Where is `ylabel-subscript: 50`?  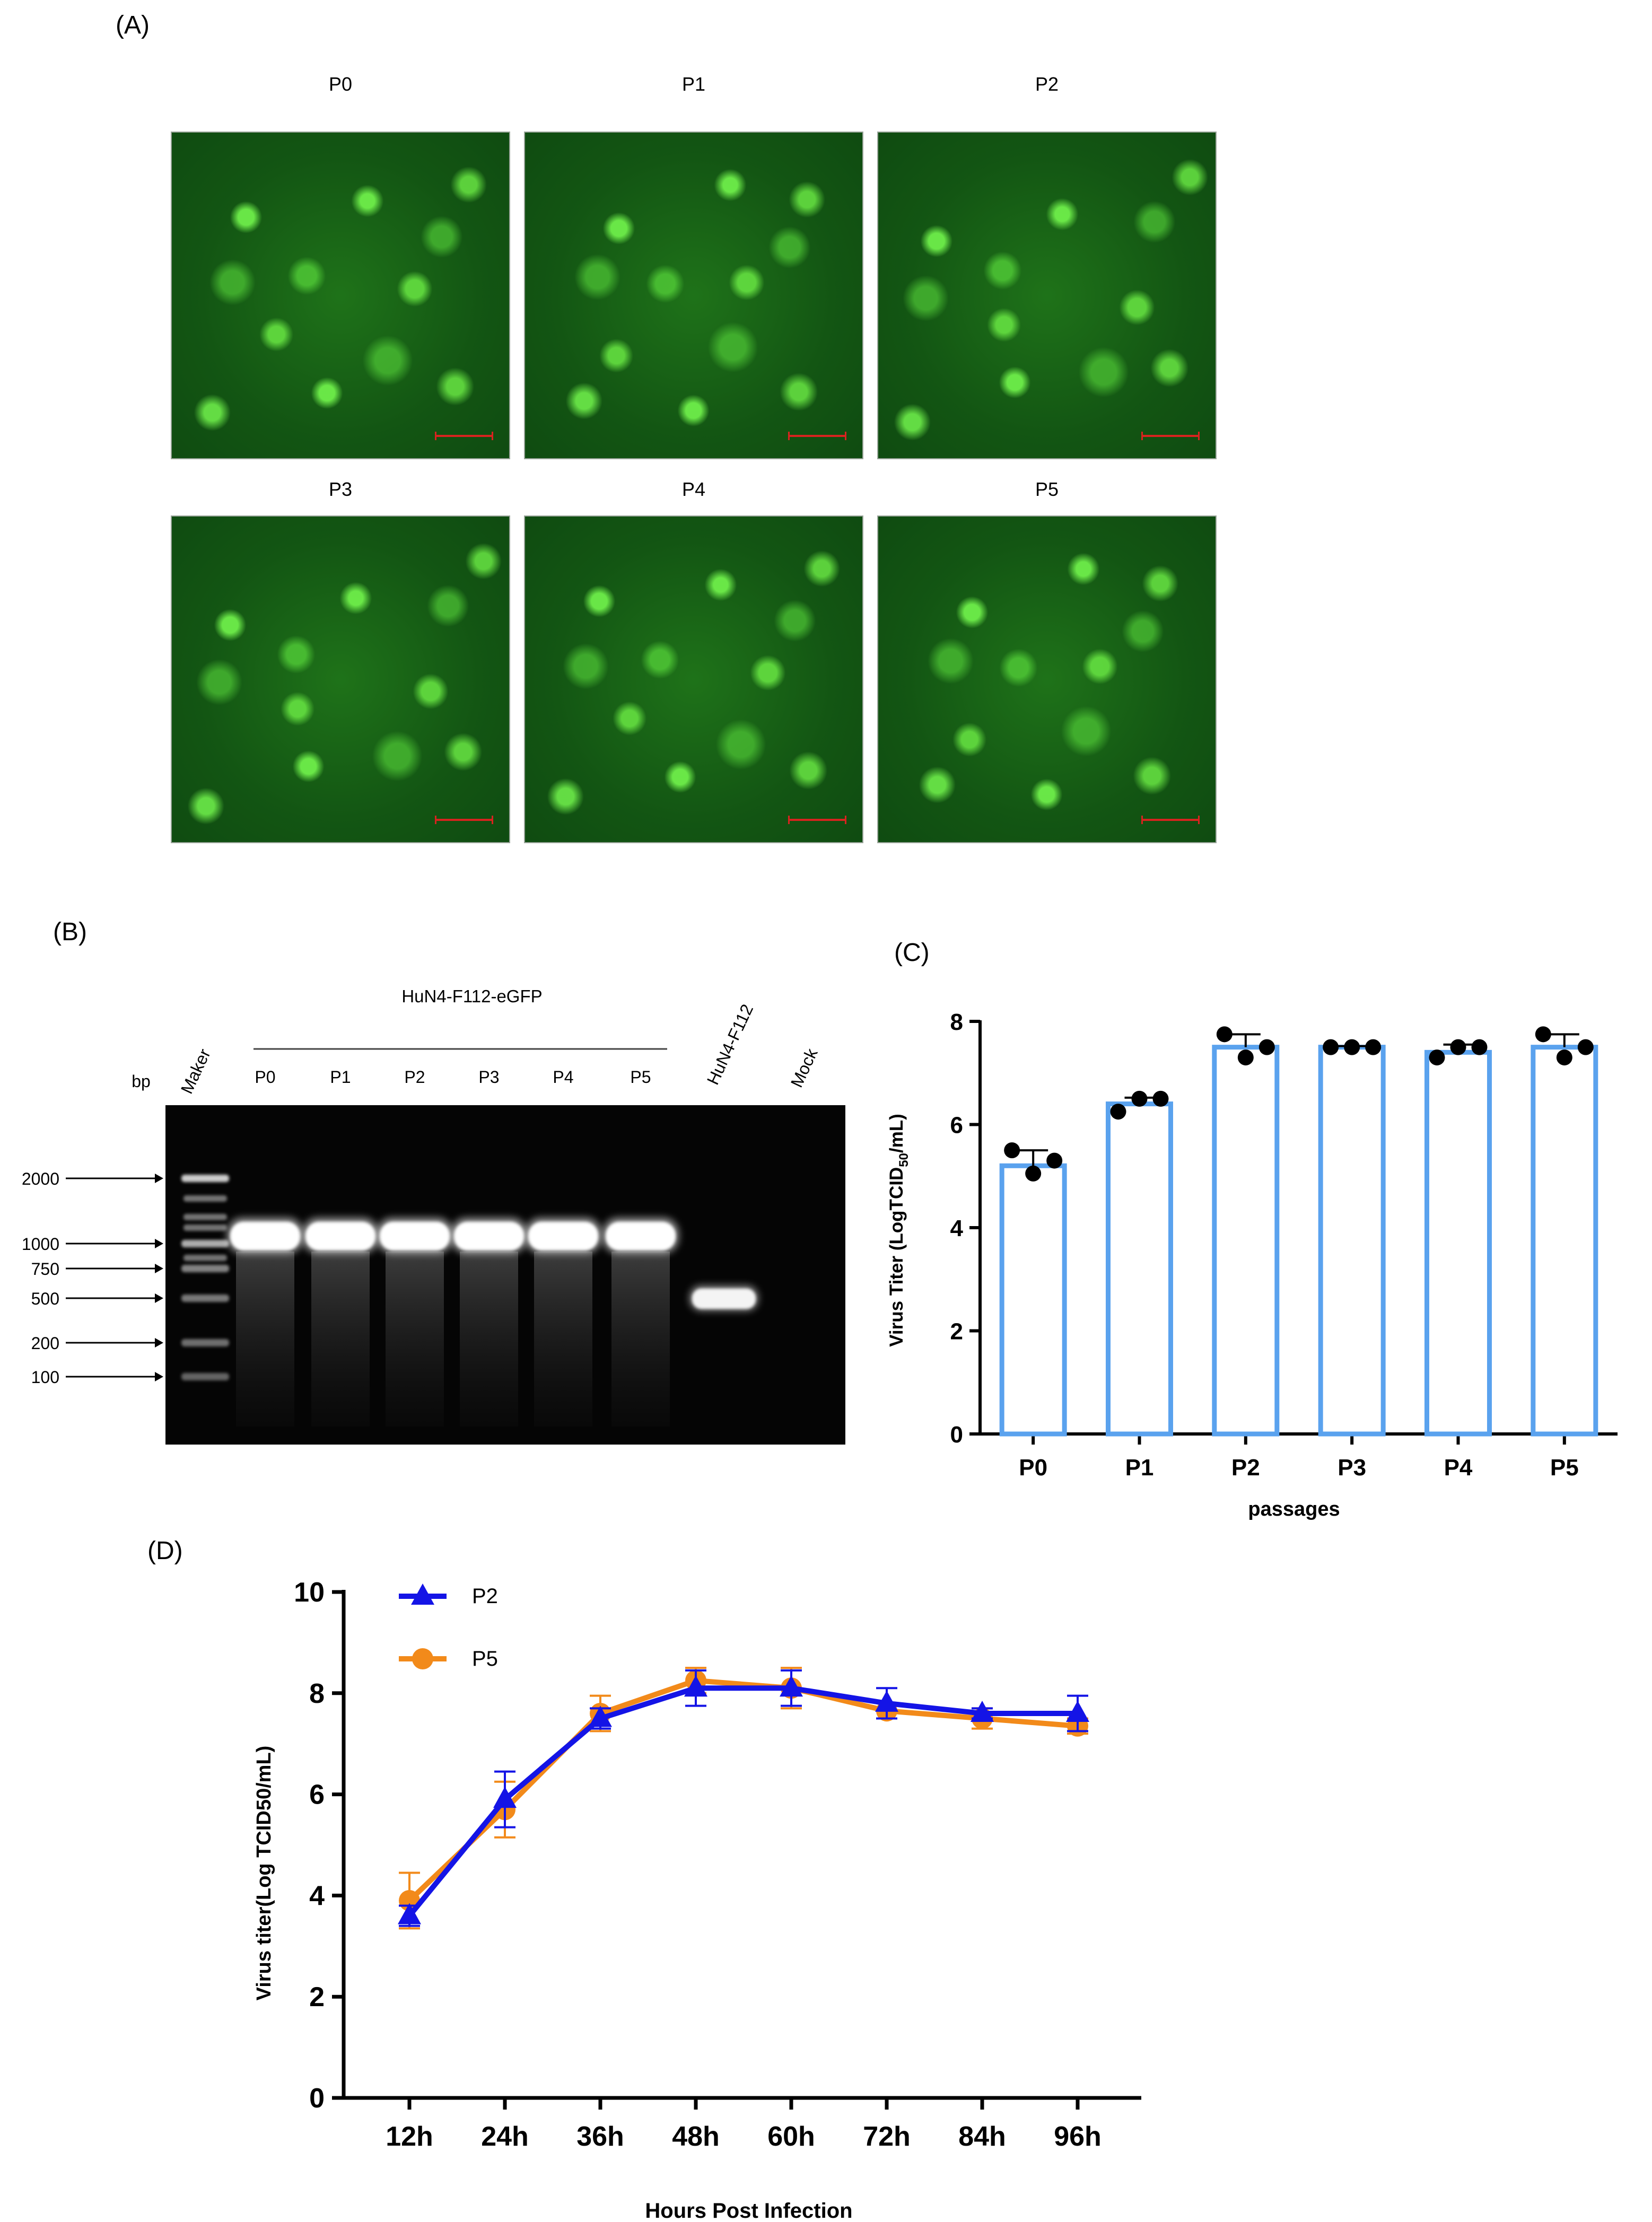
ylabel-subscript: 50 is located at coordinates (904, 1160).